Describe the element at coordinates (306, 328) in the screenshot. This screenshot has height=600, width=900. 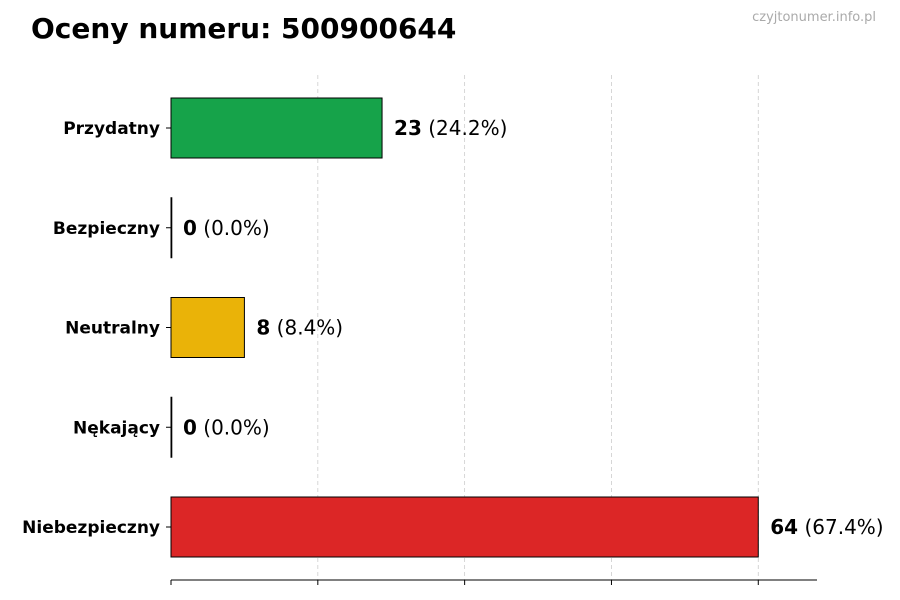
I see `data-label-percent: (8.4%)` at that location.